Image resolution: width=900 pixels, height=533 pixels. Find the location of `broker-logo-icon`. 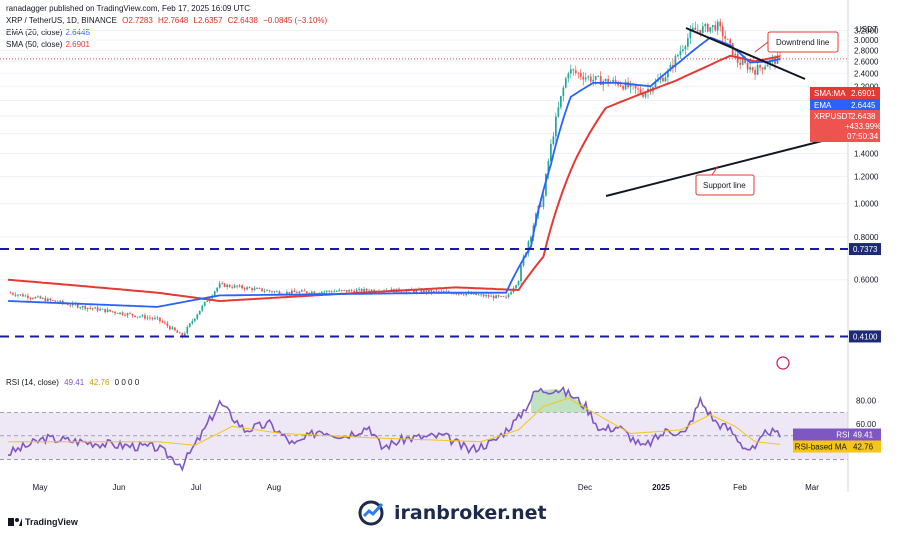

broker-logo-icon is located at coordinates (371, 513).